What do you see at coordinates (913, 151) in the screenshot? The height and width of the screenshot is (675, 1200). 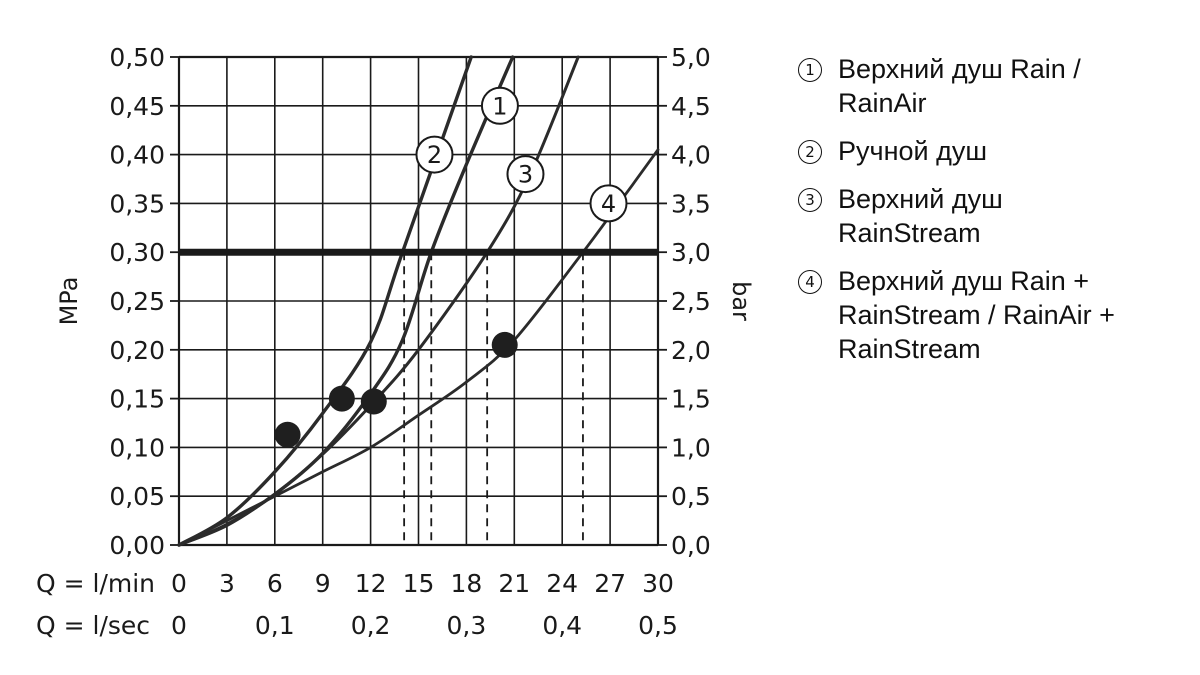 I see `legend-label: Ручной душ` at bounding box center [913, 151].